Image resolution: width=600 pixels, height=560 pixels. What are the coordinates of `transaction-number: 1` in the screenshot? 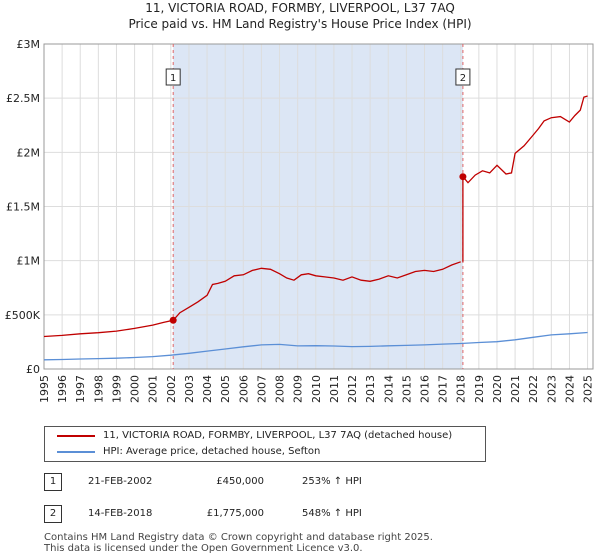 It's located at (53, 482).